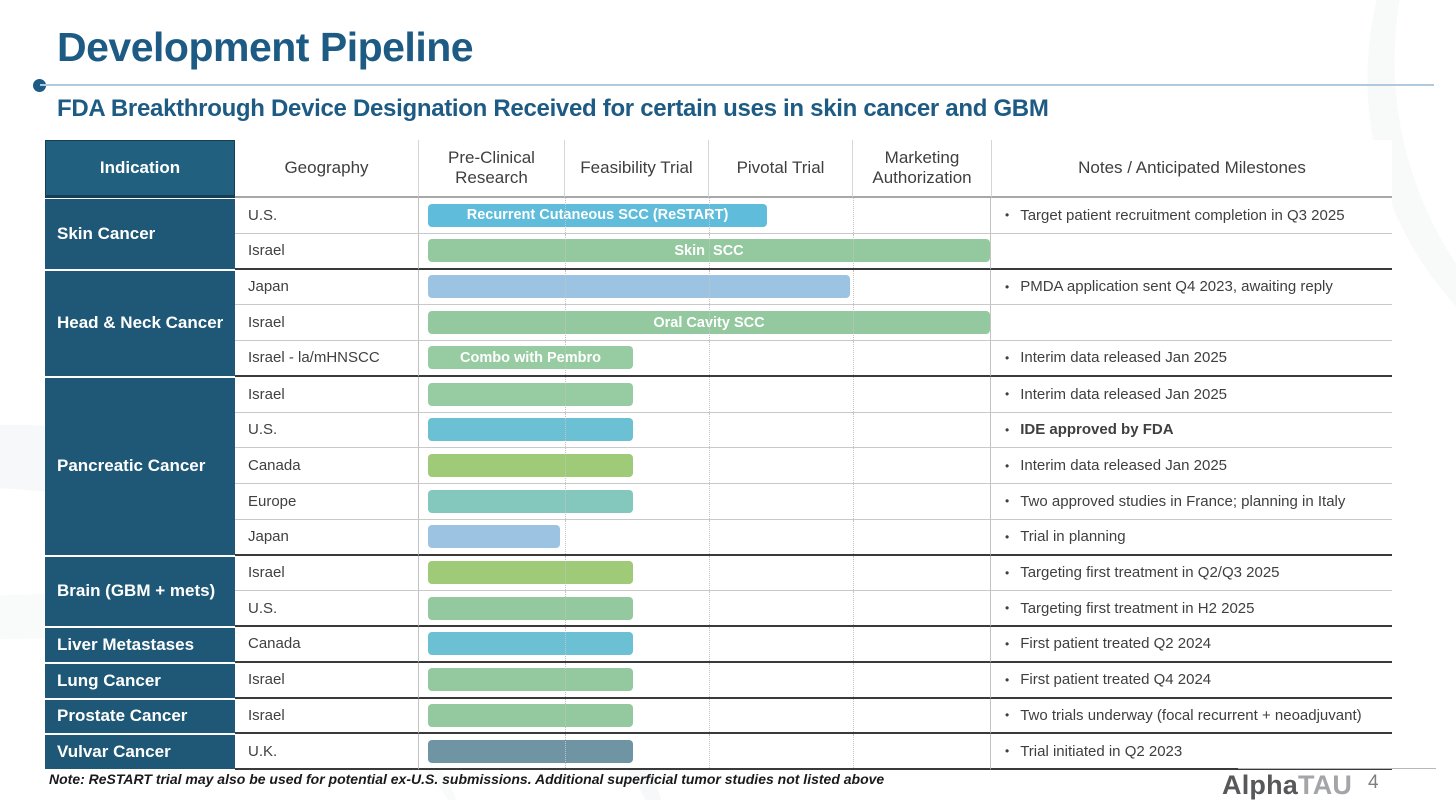 This screenshot has width=1456, height=800. Describe the element at coordinates (326, 466) in the screenshot. I see `geography-cell: Canada` at that location.